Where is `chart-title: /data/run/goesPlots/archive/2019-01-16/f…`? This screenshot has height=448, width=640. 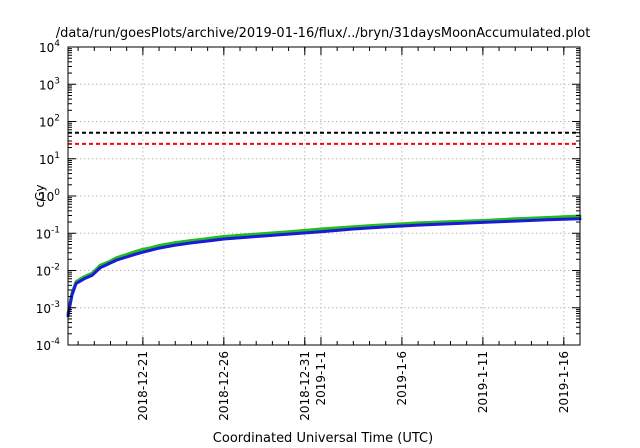 chart-title: /data/run/goesPlots/archive/2019-01-16/f… is located at coordinates (323, 33).